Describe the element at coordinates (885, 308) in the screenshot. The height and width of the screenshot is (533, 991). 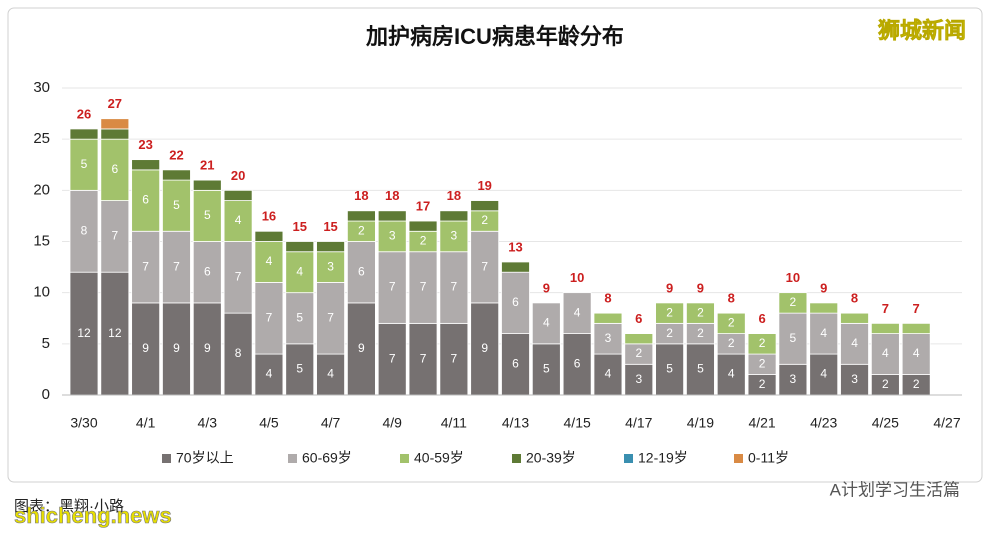
I see `total-label: 7` at that location.